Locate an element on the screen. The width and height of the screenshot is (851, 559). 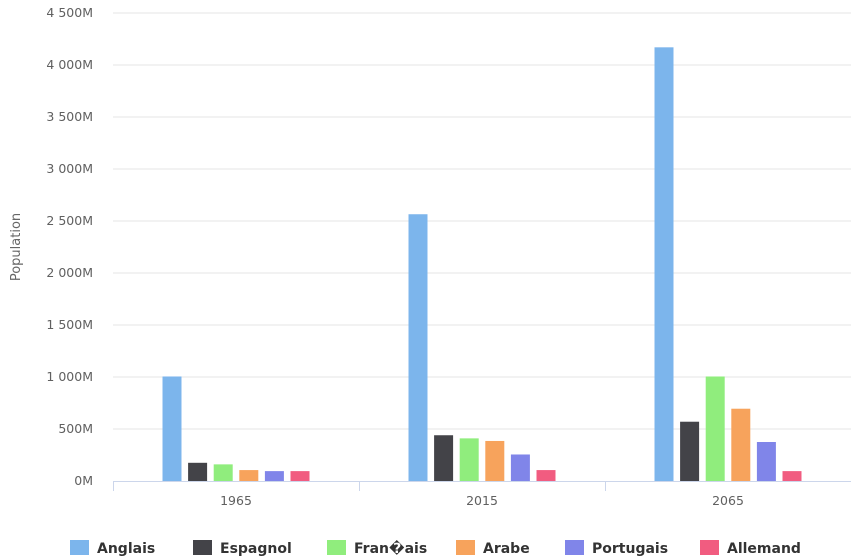
y-tick-label: 3 000M is located at coordinates (69, 168).